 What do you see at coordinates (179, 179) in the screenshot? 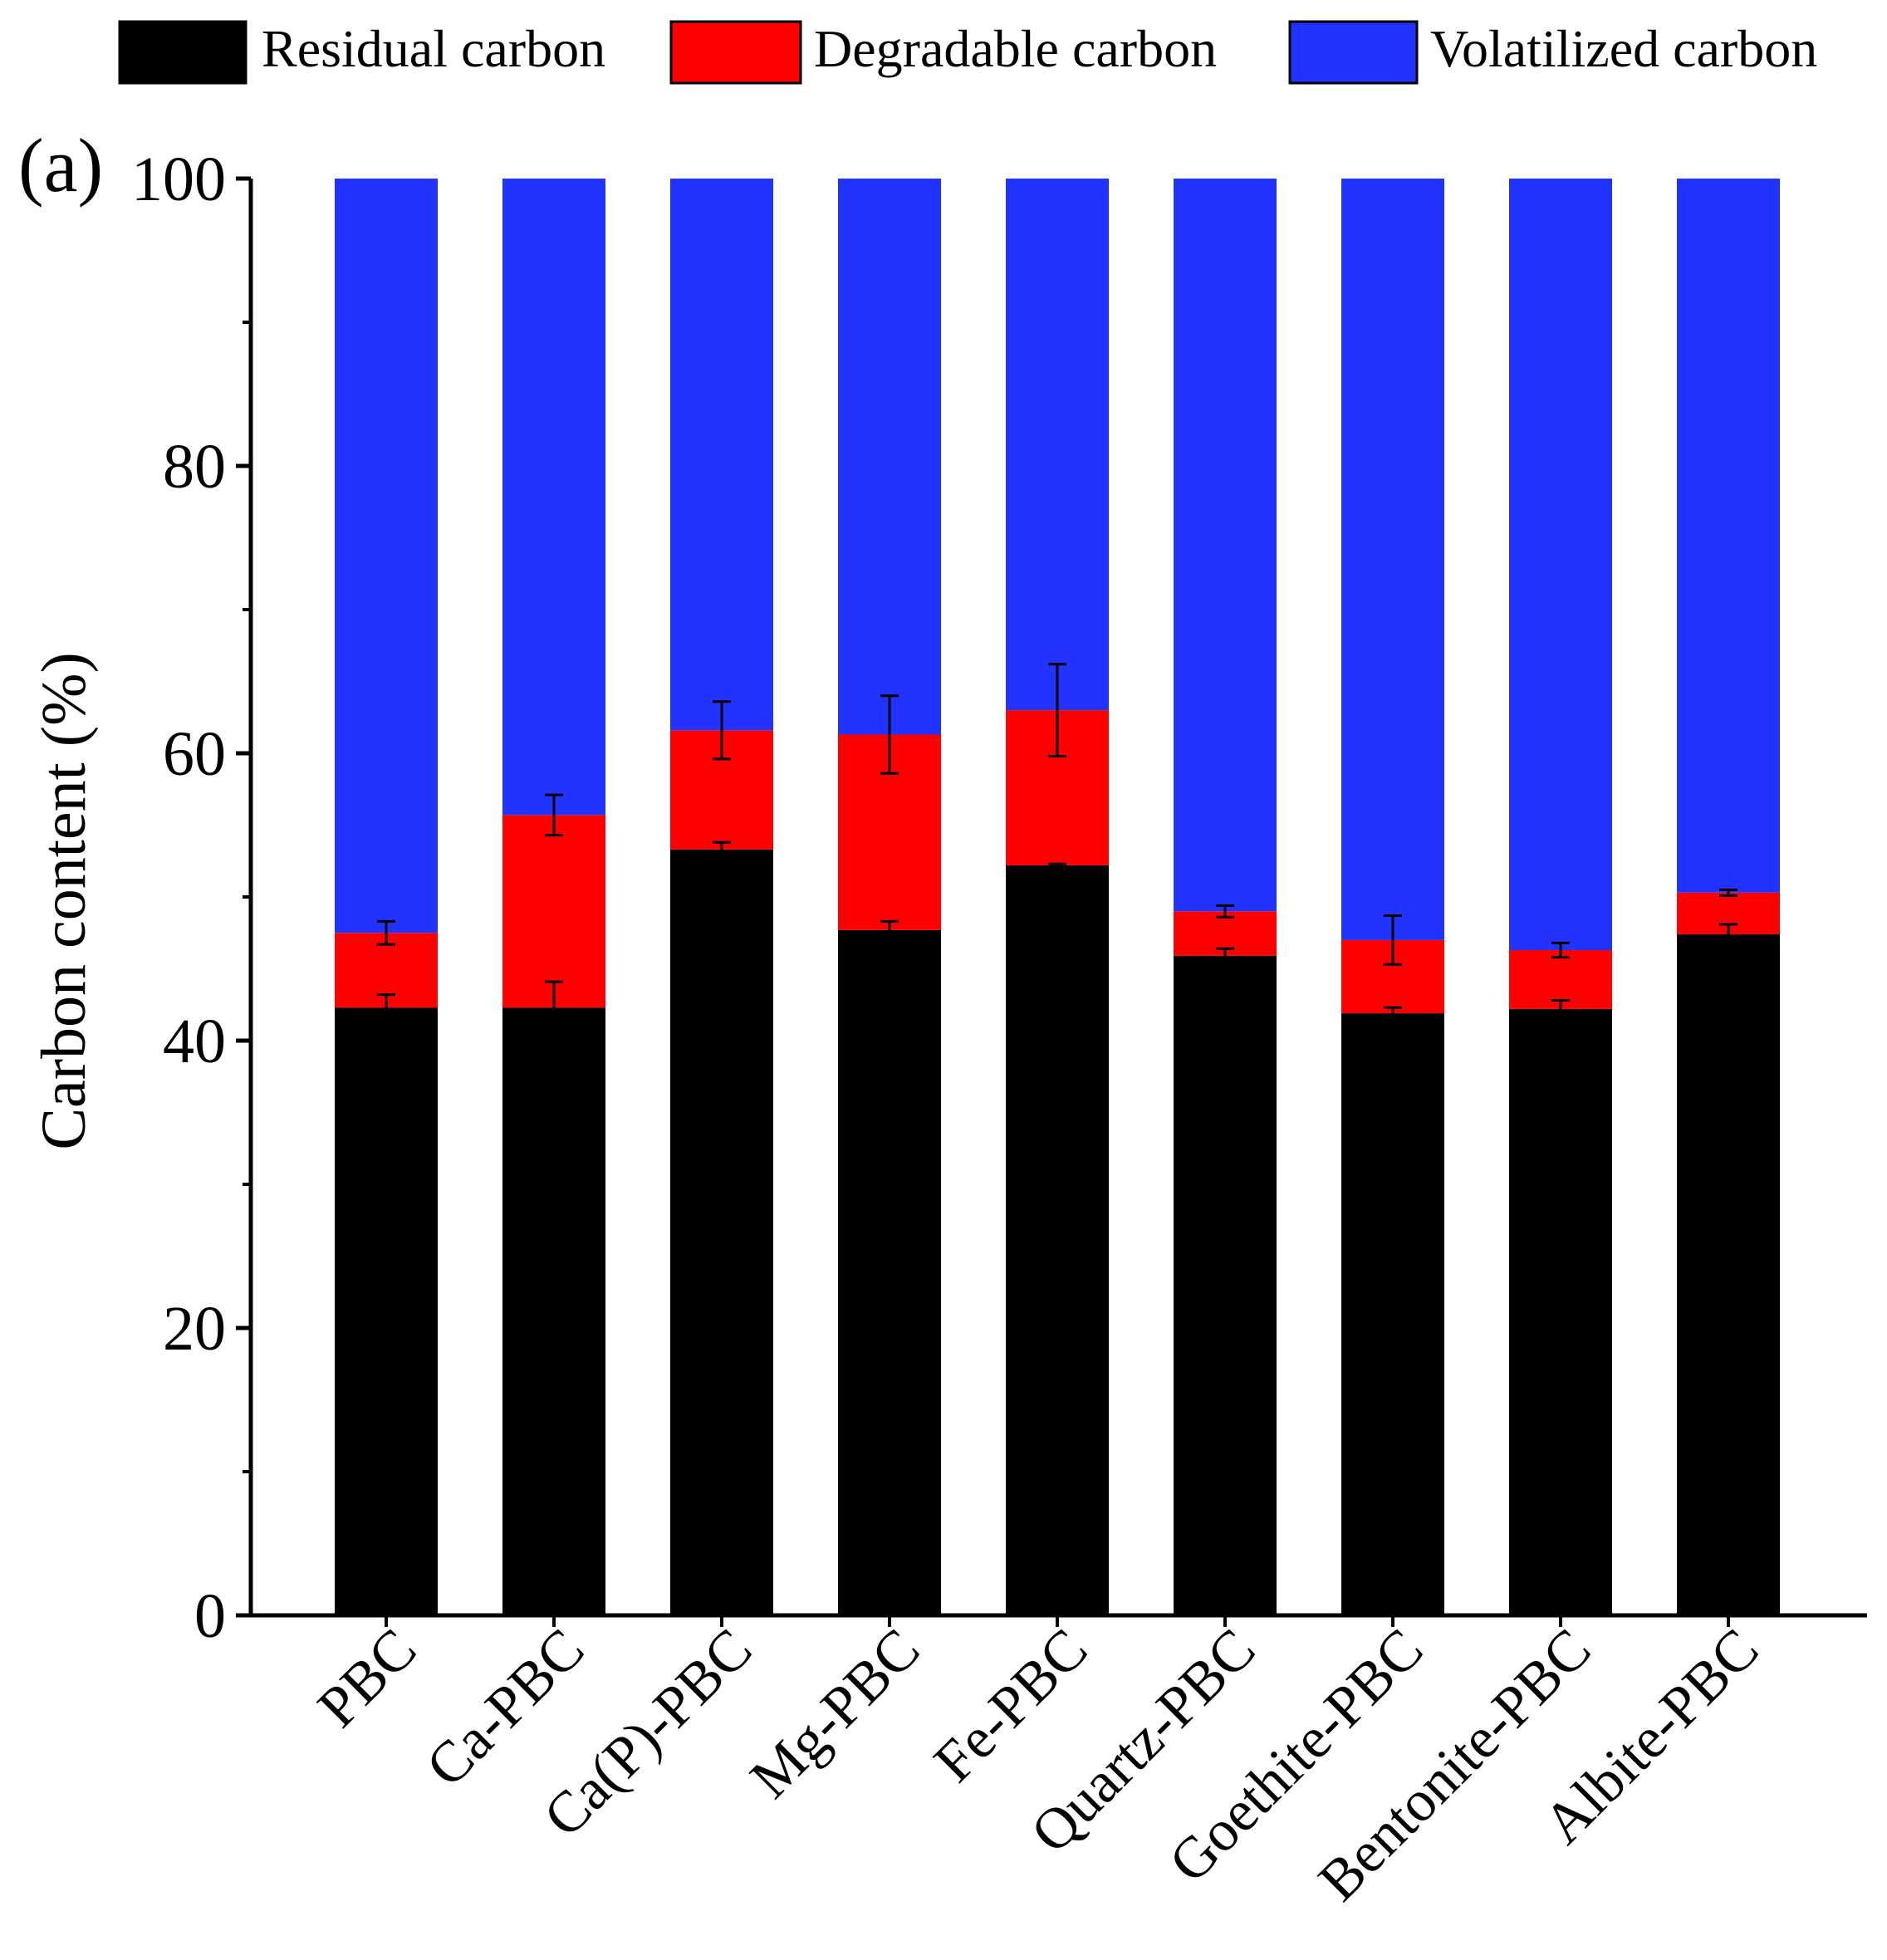
I see `y-tick-label-100: 100` at bounding box center [179, 179].